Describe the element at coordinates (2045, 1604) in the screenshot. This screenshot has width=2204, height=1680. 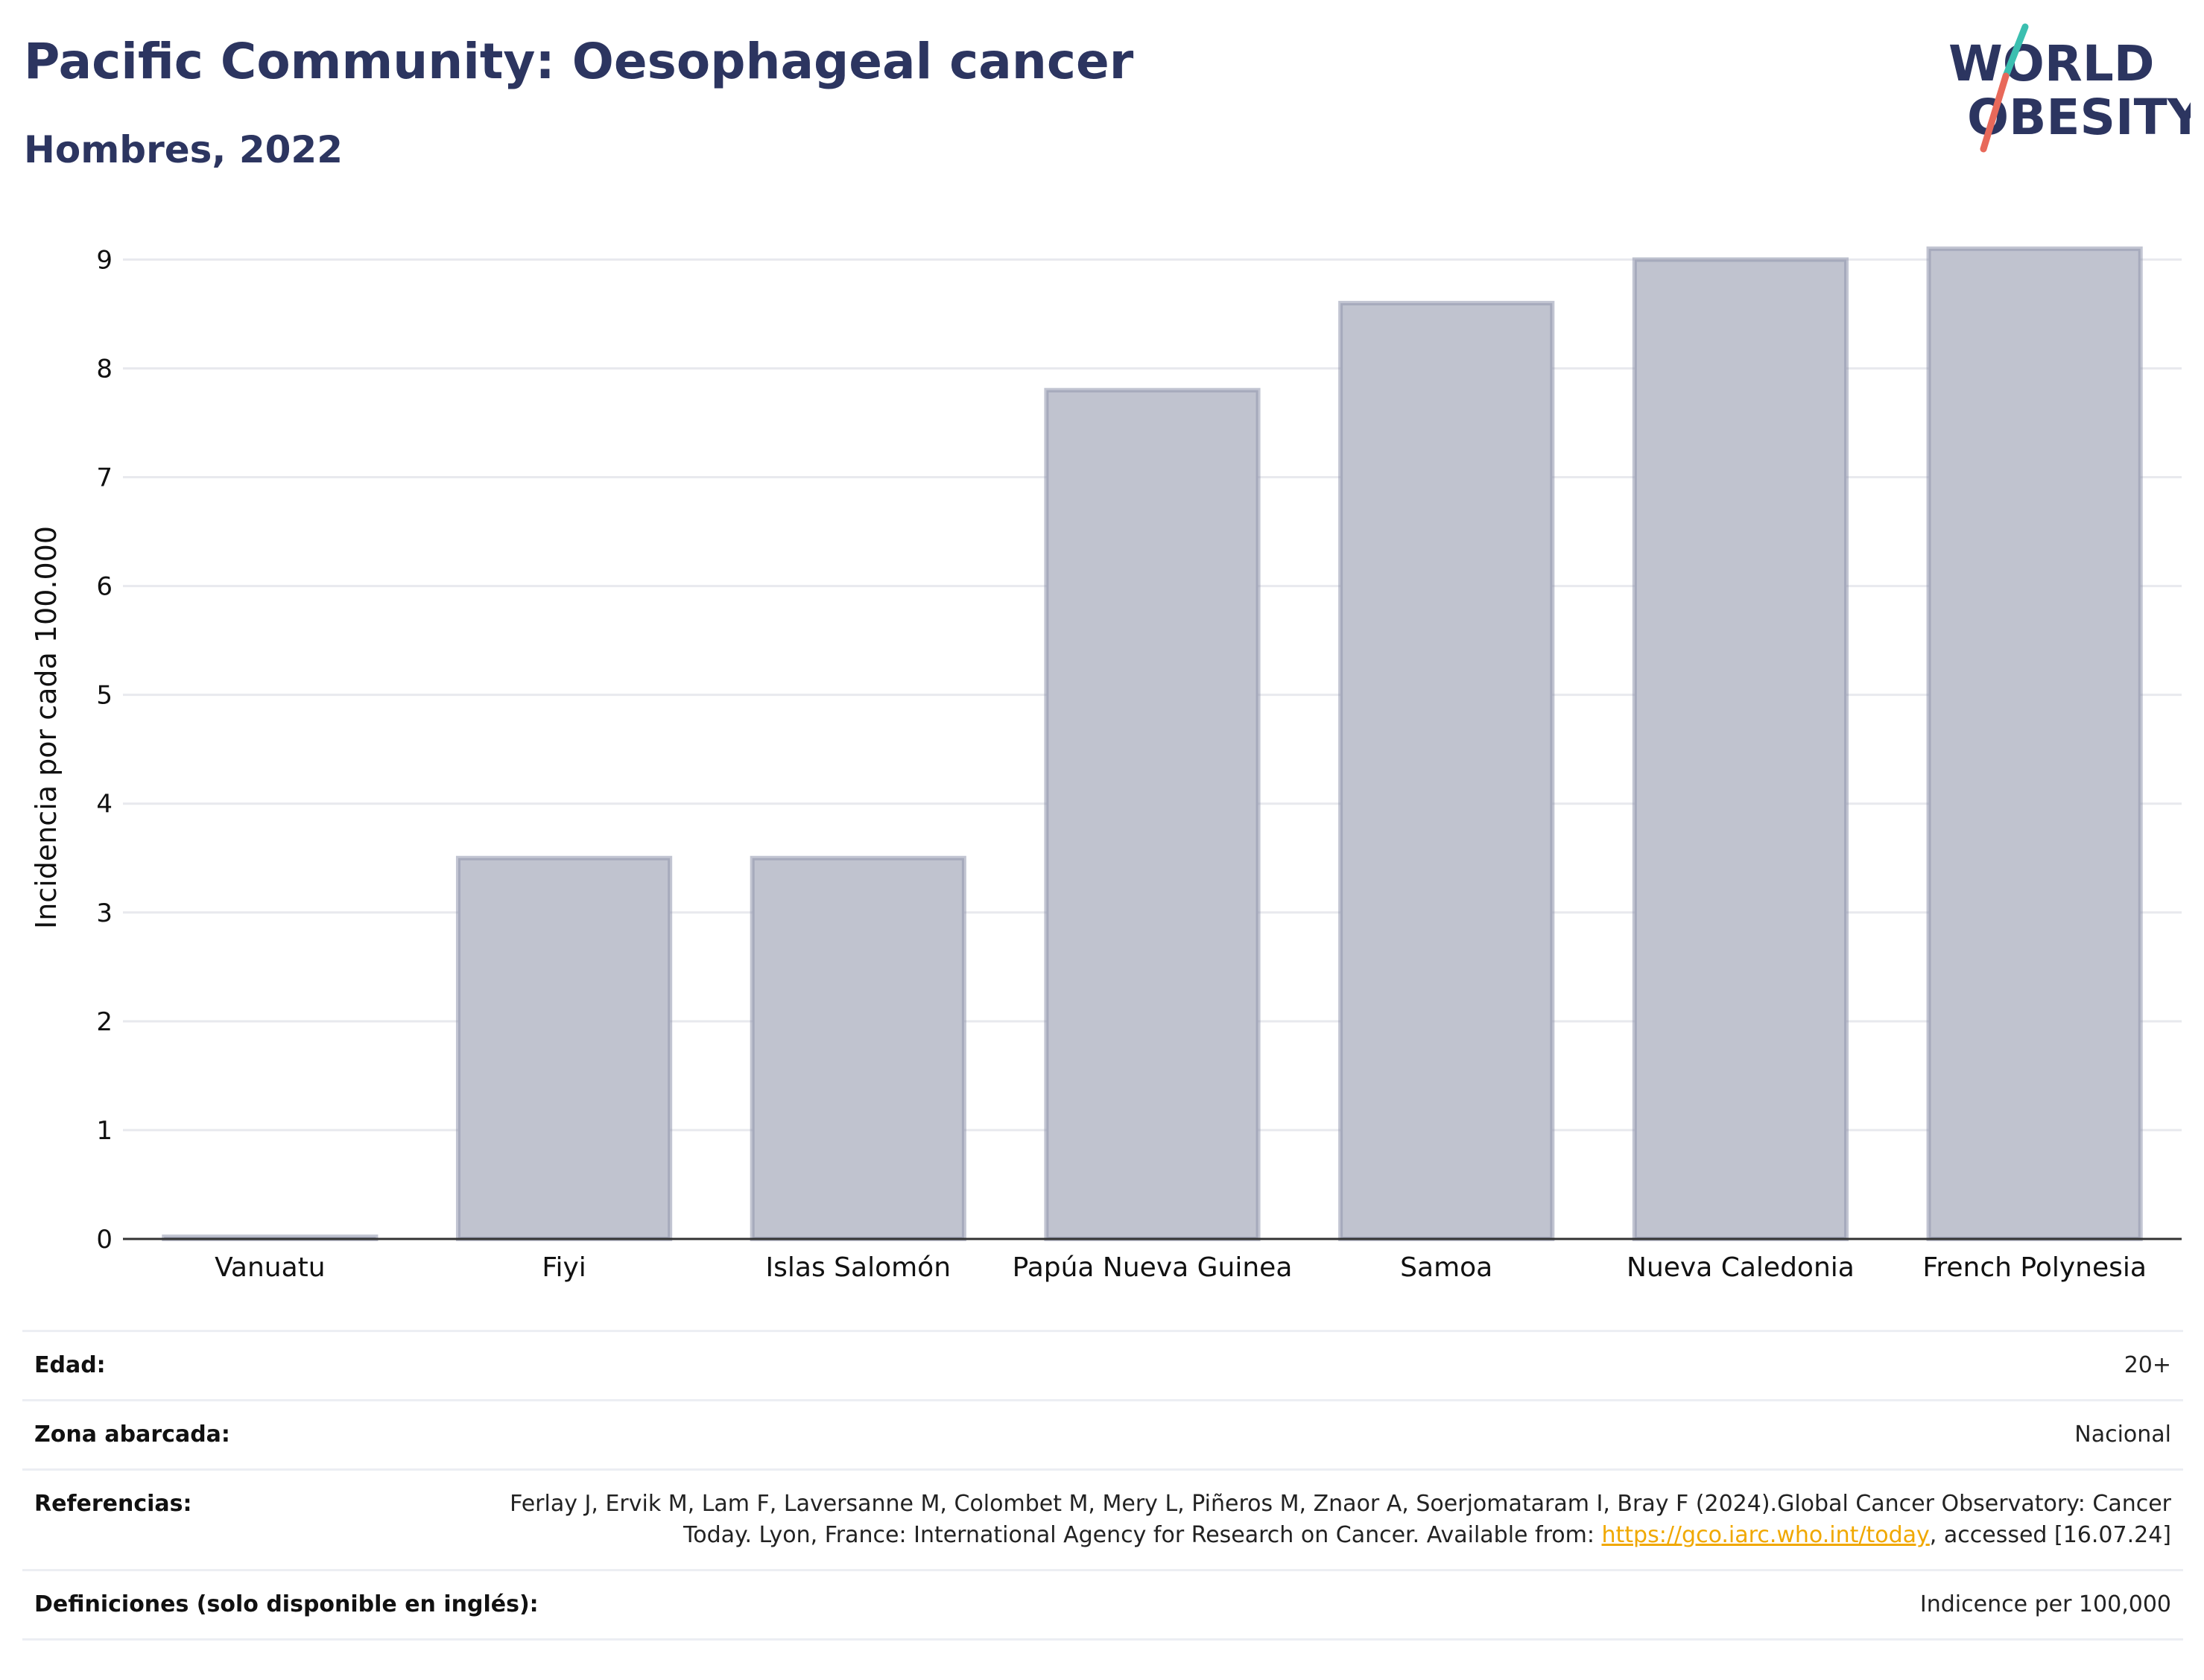
I see `definitions-value: Indicence per 100,000` at that location.